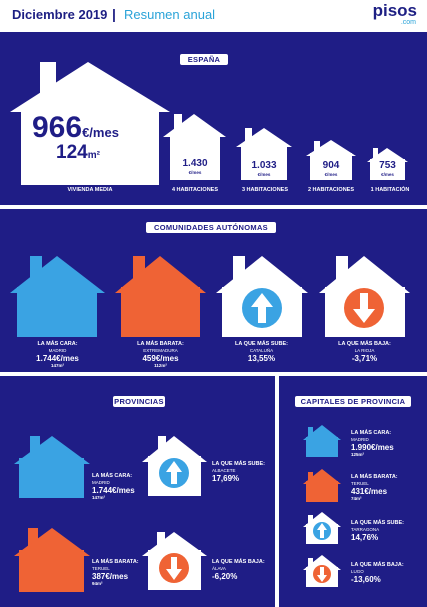 The height and width of the screenshot is (607, 427). Describe the element at coordinates (261, 344) in the screenshot. I see `ccaa-sube-title: LA QUE MÁS SUBE:` at that location.